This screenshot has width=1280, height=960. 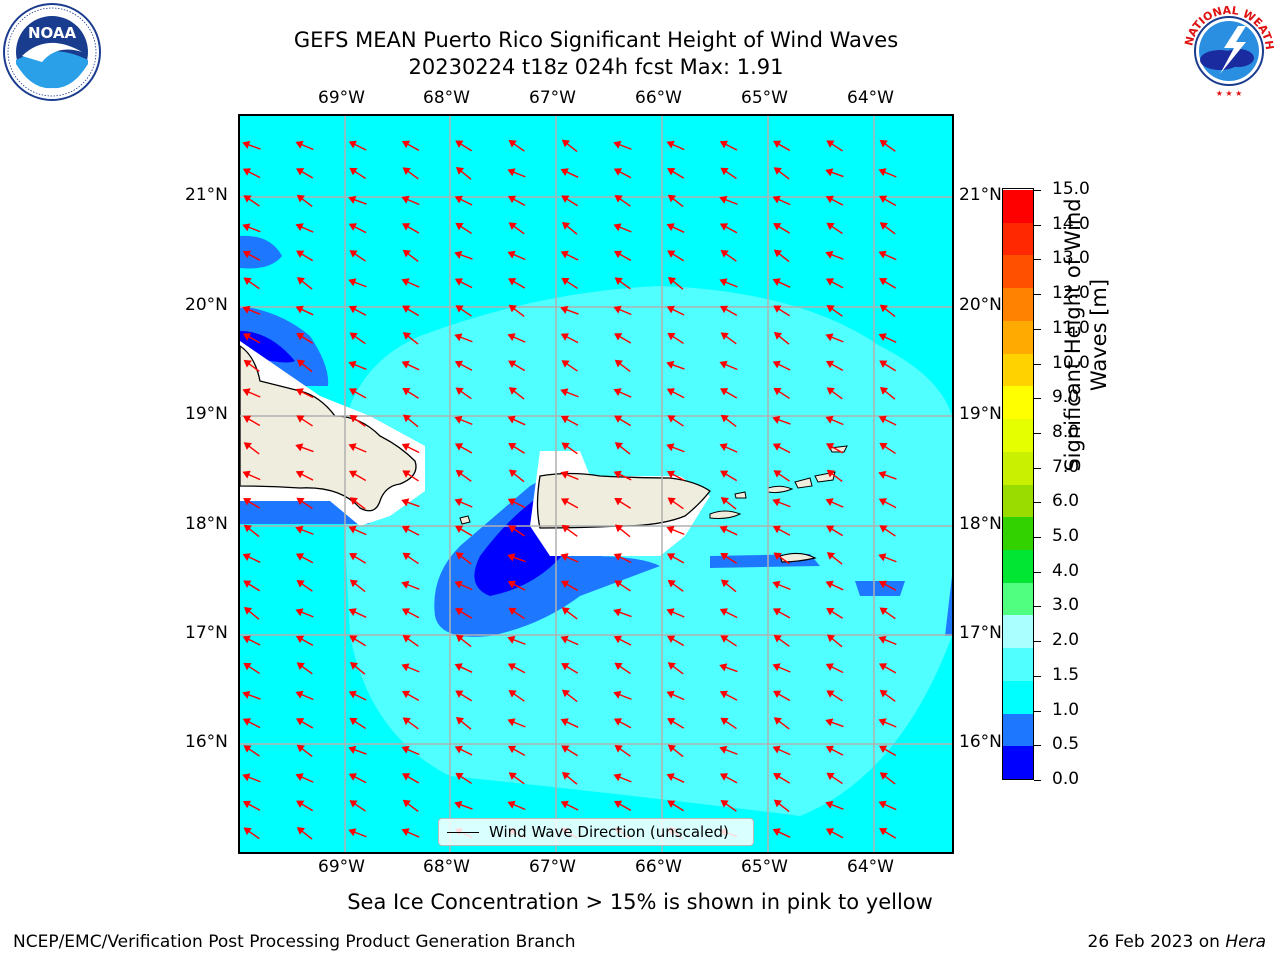 I want to click on lon-label-top: 66°W, so click(x=658, y=98).